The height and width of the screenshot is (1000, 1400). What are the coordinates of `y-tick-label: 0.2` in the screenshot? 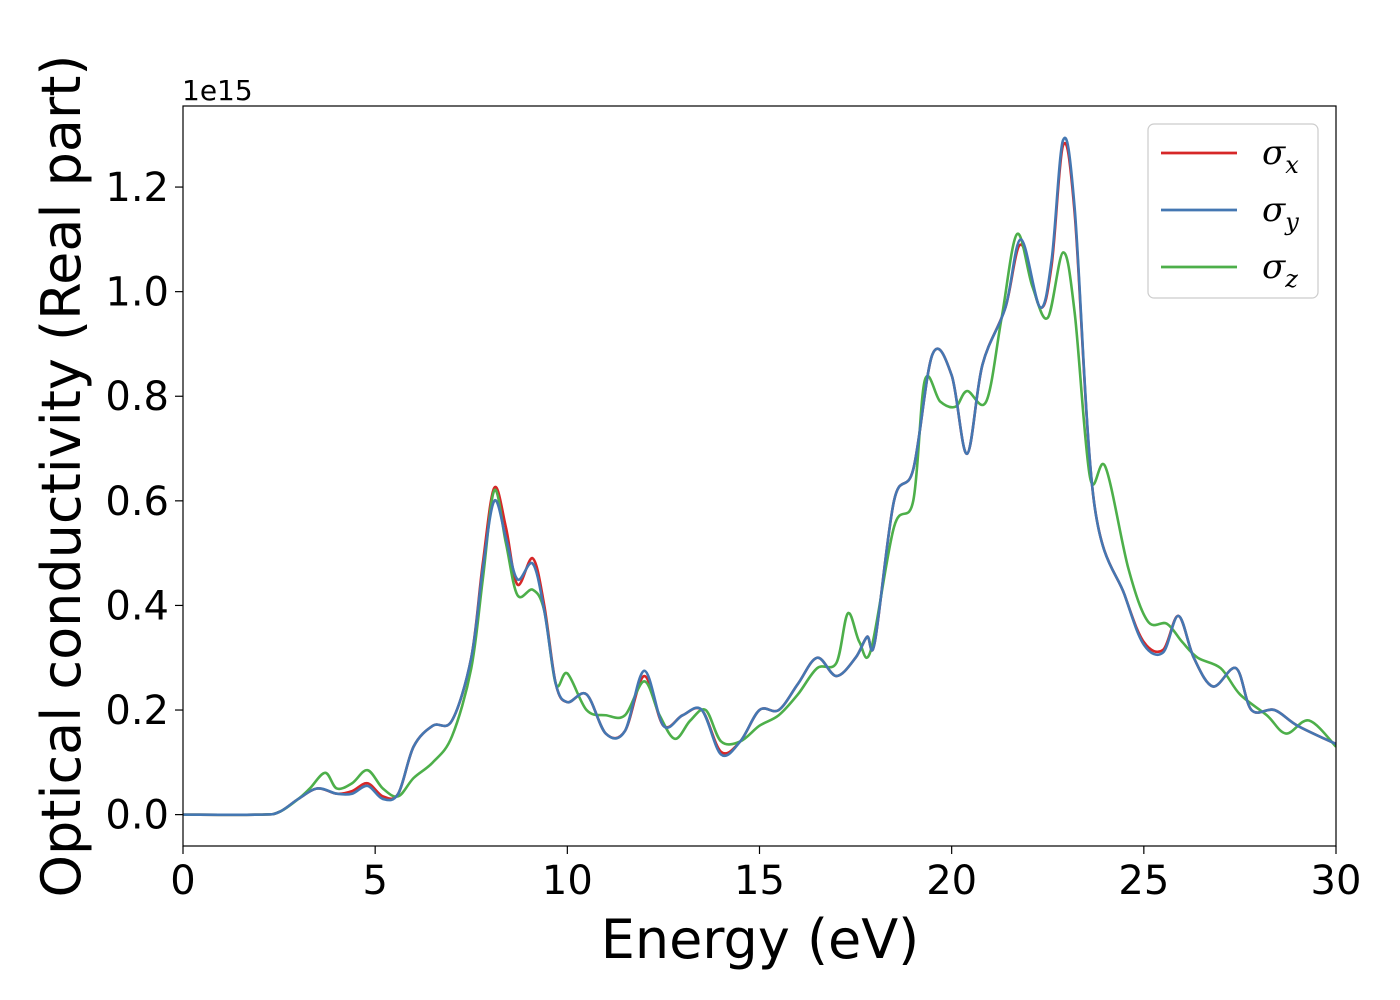 It's located at (137, 711).